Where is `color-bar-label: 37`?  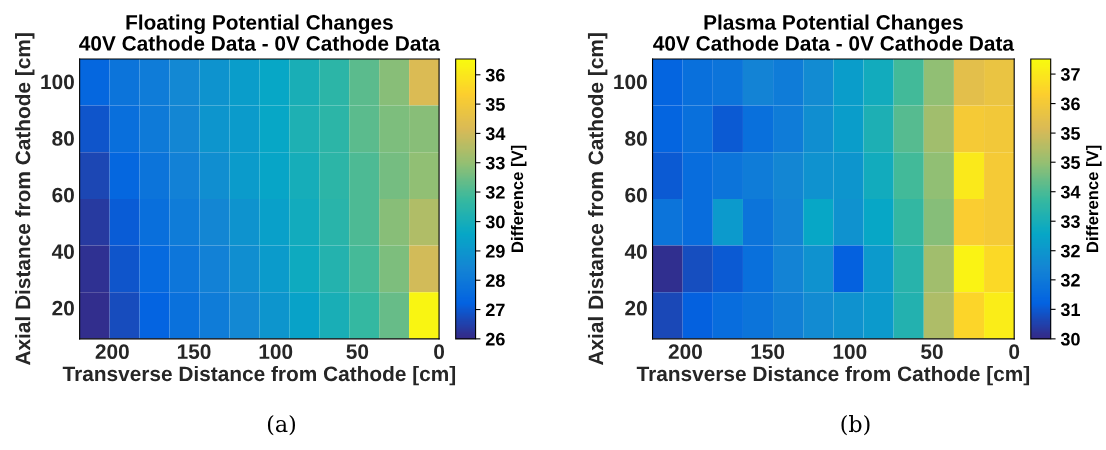 color-bar-label: 37 is located at coordinates (1070, 74).